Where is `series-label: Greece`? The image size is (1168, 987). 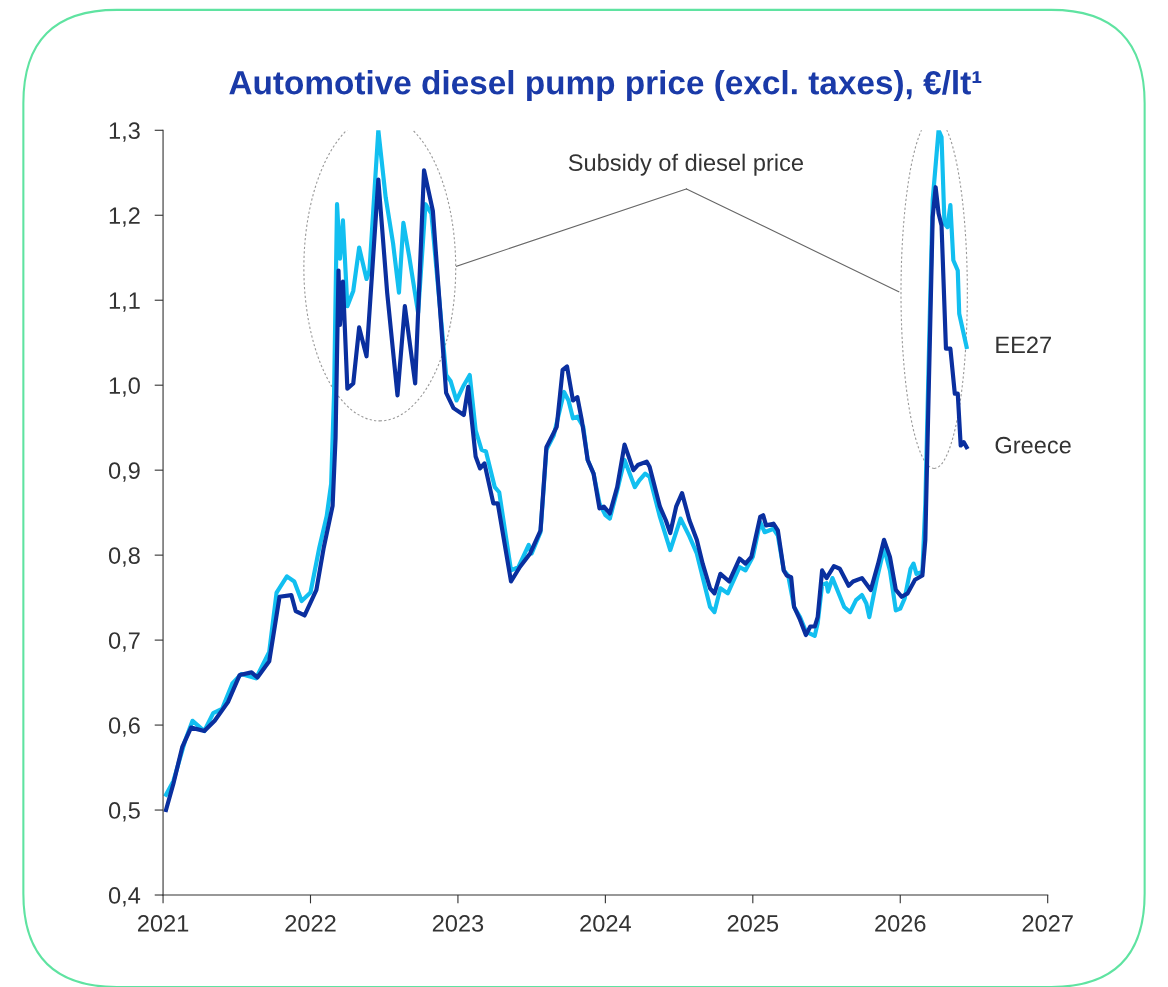
series-label: Greece is located at coordinates (1033, 445).